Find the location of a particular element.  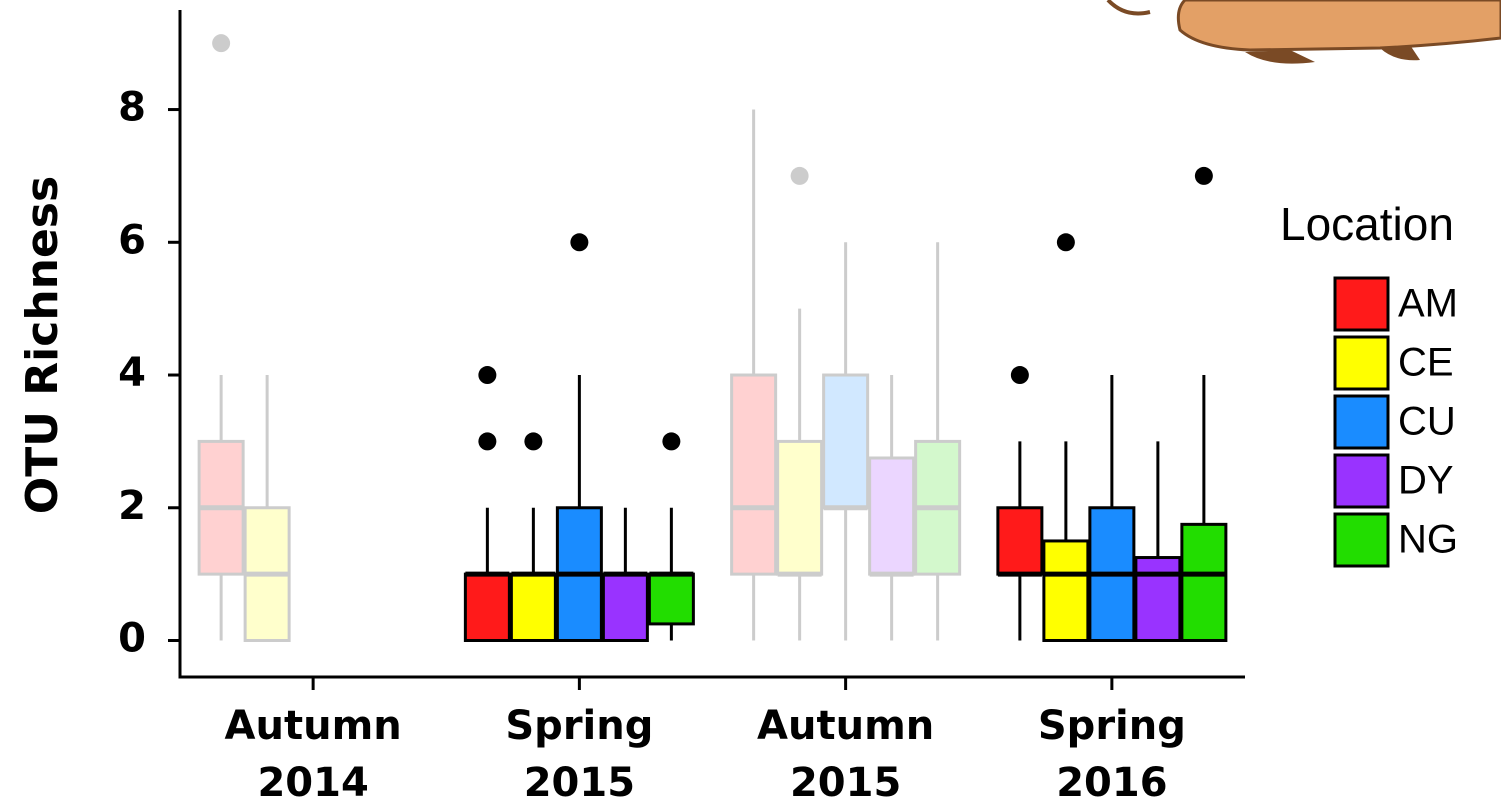

y-tick-label: 4 is located at coordinates (132, 373).